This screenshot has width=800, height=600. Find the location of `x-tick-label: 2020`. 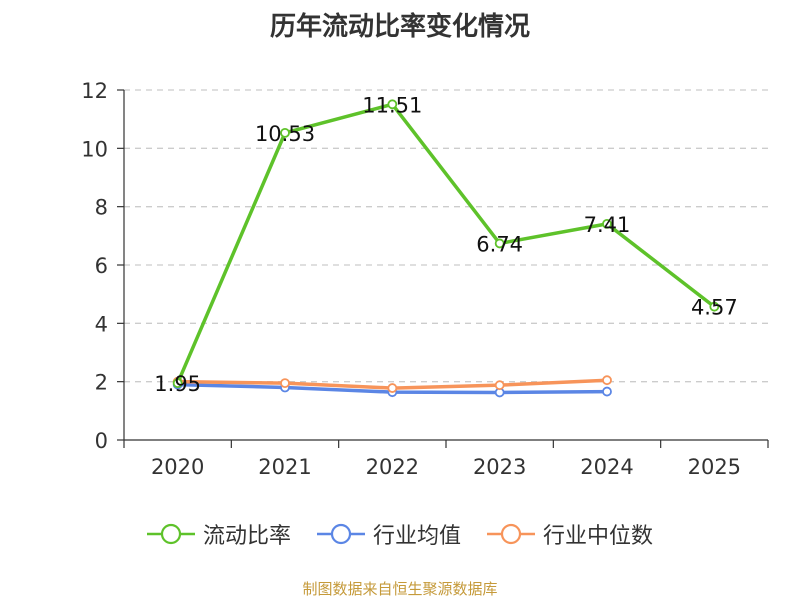

x-tick-label: 2020 is located at coordinates (177, 467).